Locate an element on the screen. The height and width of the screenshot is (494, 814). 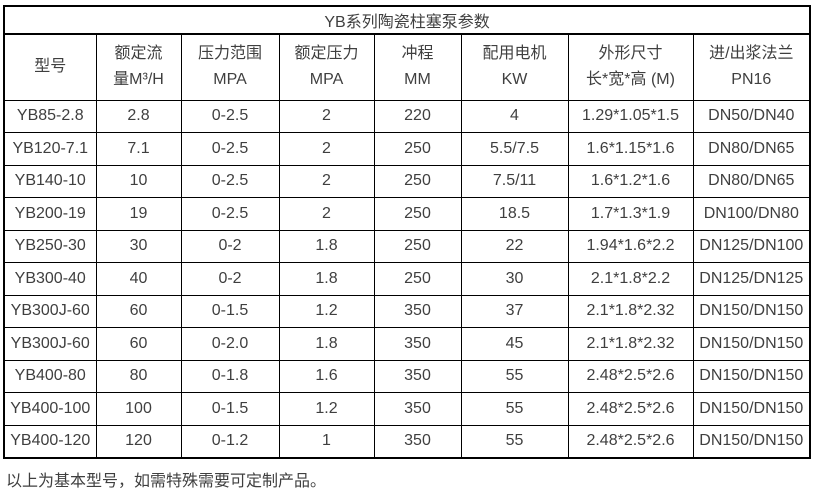
cell-value: DN125/DN125 is located at coordinates (751, 279).